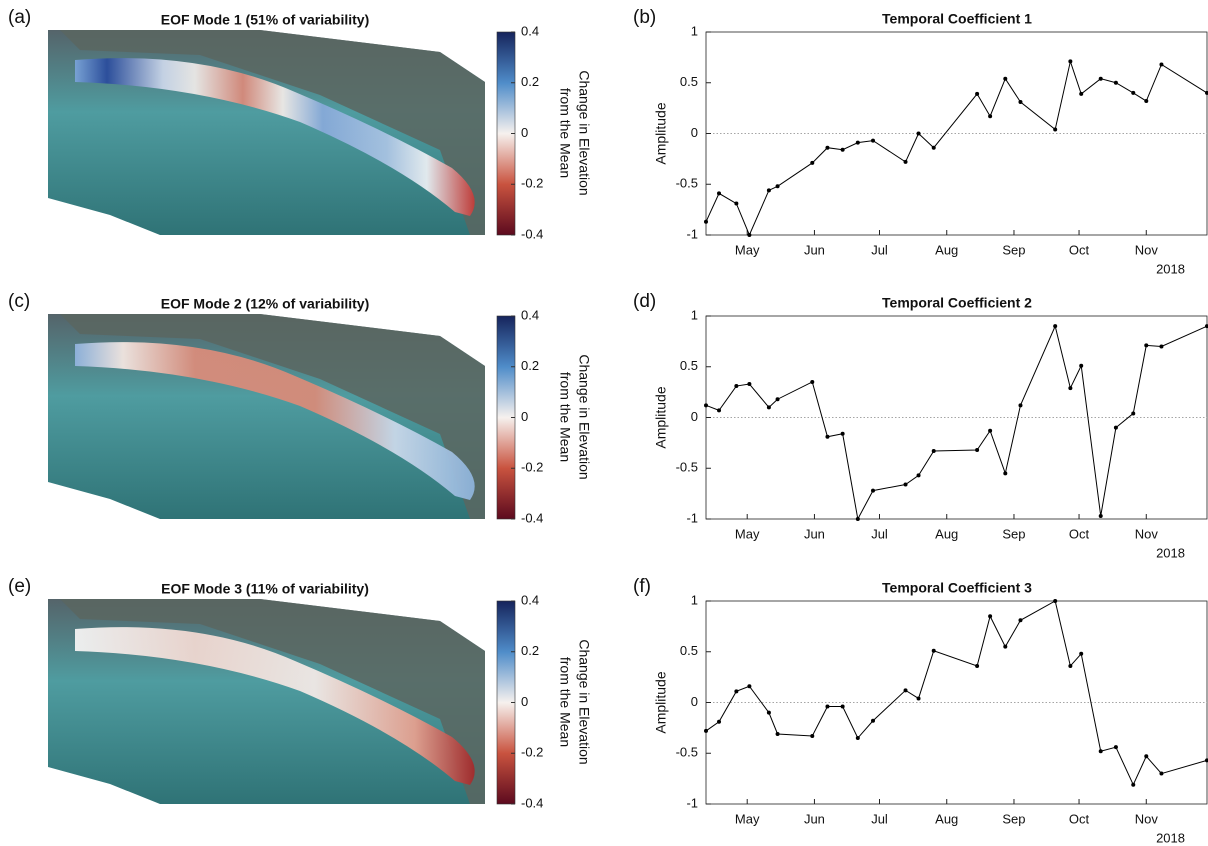 Image resolution: width=1208 pixels, height=846 pixels. I want to click on land-area, so click(272, 132).